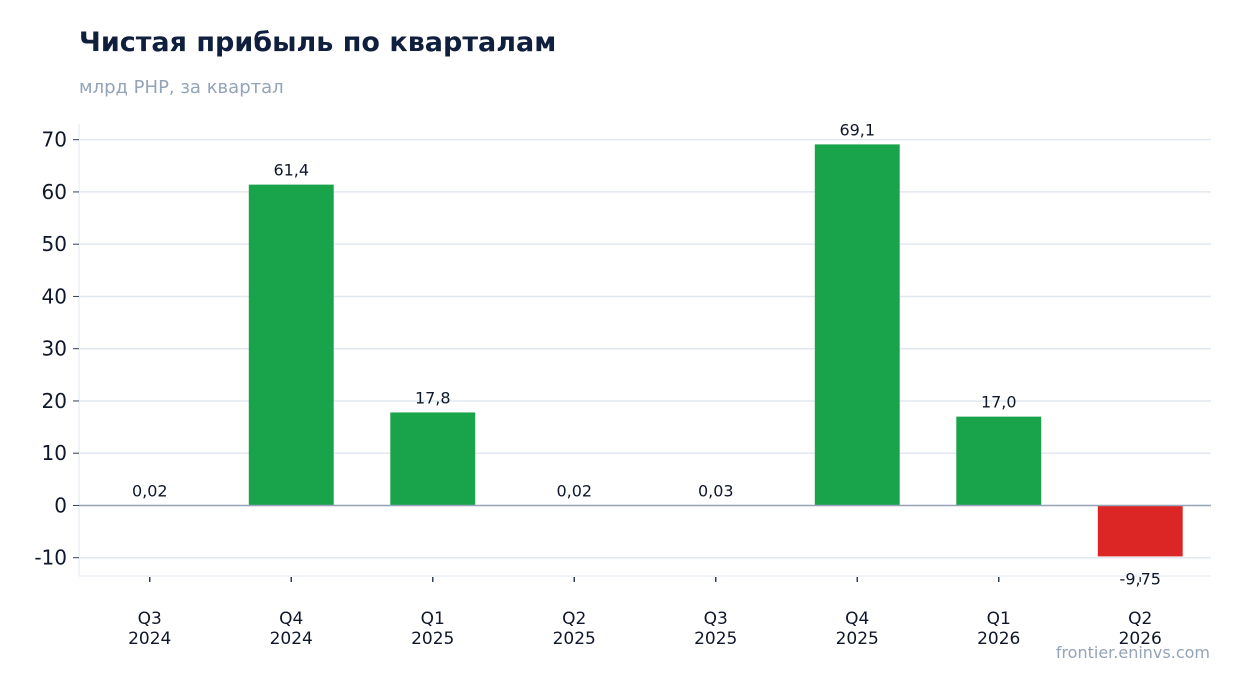 Image resolution: width=1241 pixels, height=693 pixels. Describe the element at coordinates (1132, 652) in the screenshot. I see `source-credit: frontier.eninvs.com` at that location.